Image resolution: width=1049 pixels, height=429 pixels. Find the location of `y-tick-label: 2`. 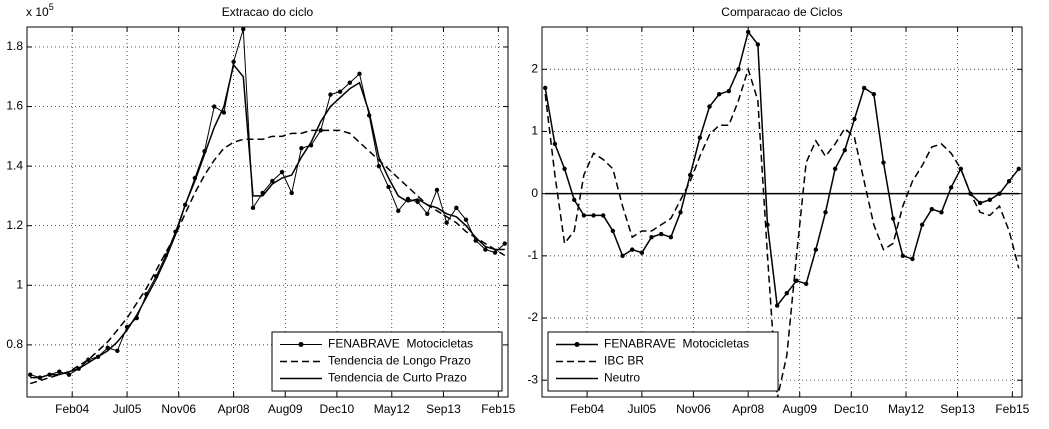

y-tick-label: 2 is located at coordinates (534, 68).